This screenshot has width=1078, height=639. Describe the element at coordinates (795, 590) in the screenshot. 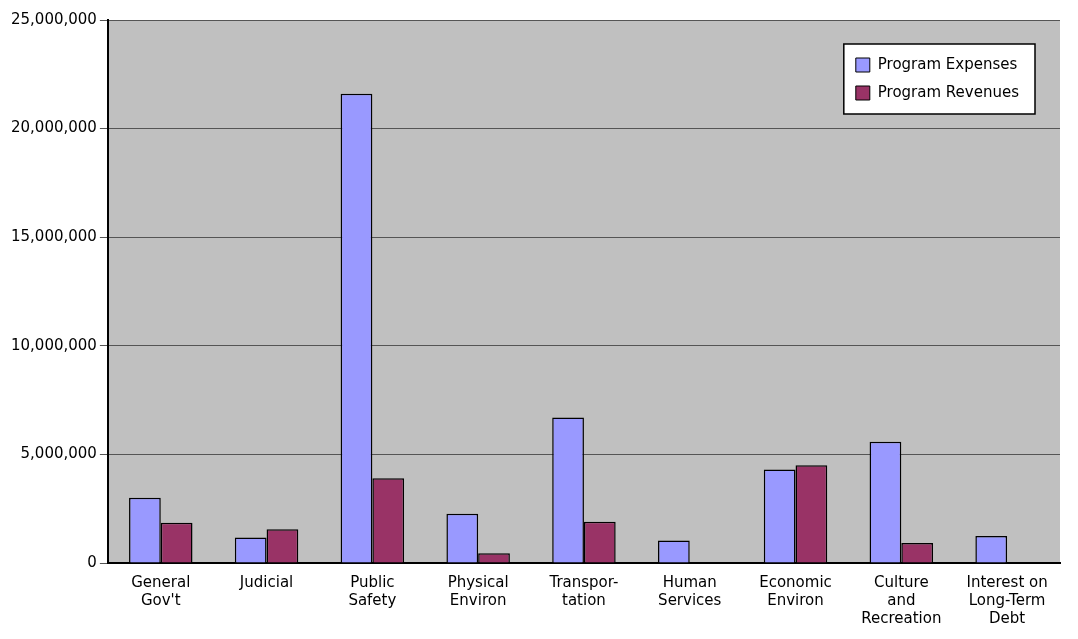

I see `x-tick-label: Economic Environ` at that location.